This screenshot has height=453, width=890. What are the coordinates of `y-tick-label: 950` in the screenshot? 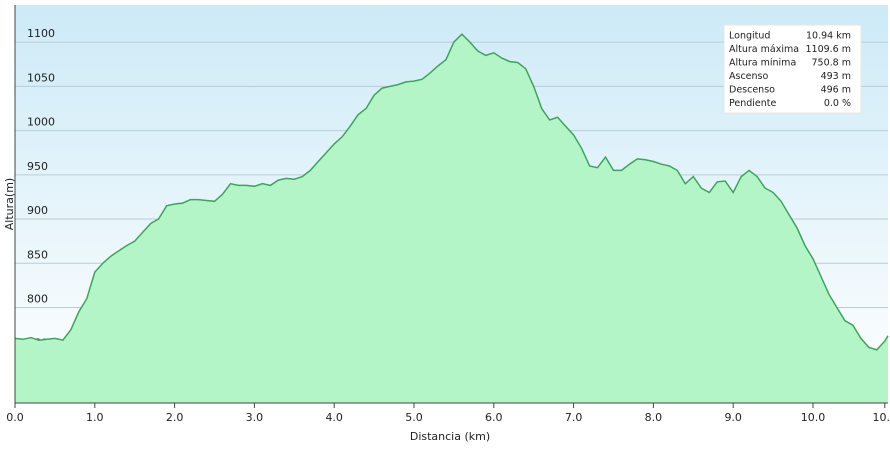 It's located at (37, 166).